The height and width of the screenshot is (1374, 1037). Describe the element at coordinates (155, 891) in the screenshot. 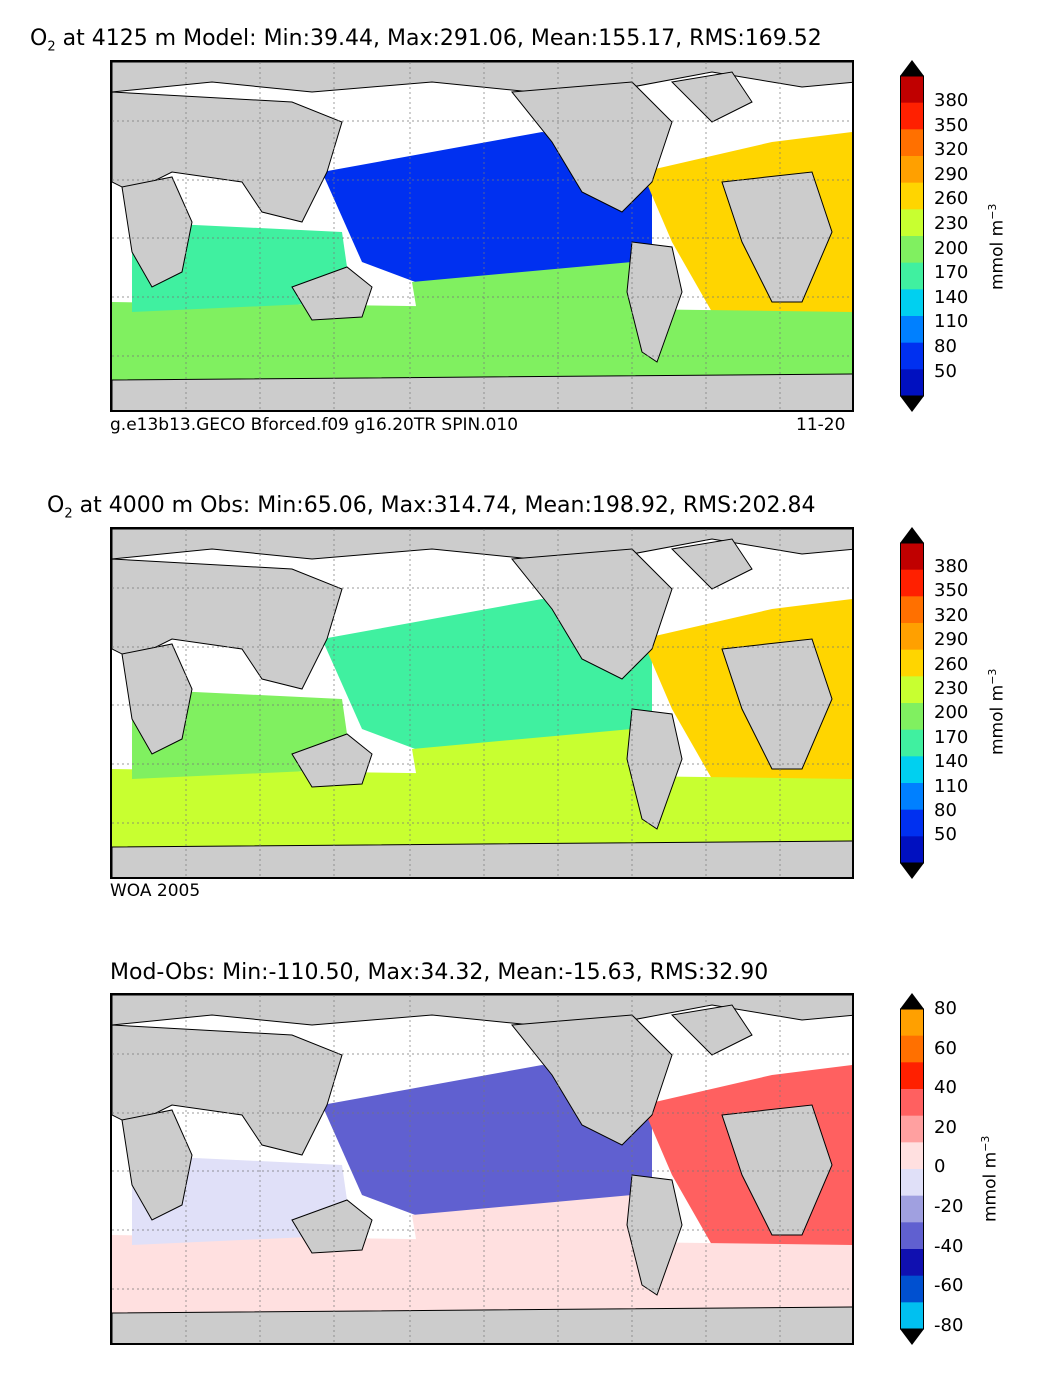

I see `panel2-caption-left: WOA 2005` at that location.